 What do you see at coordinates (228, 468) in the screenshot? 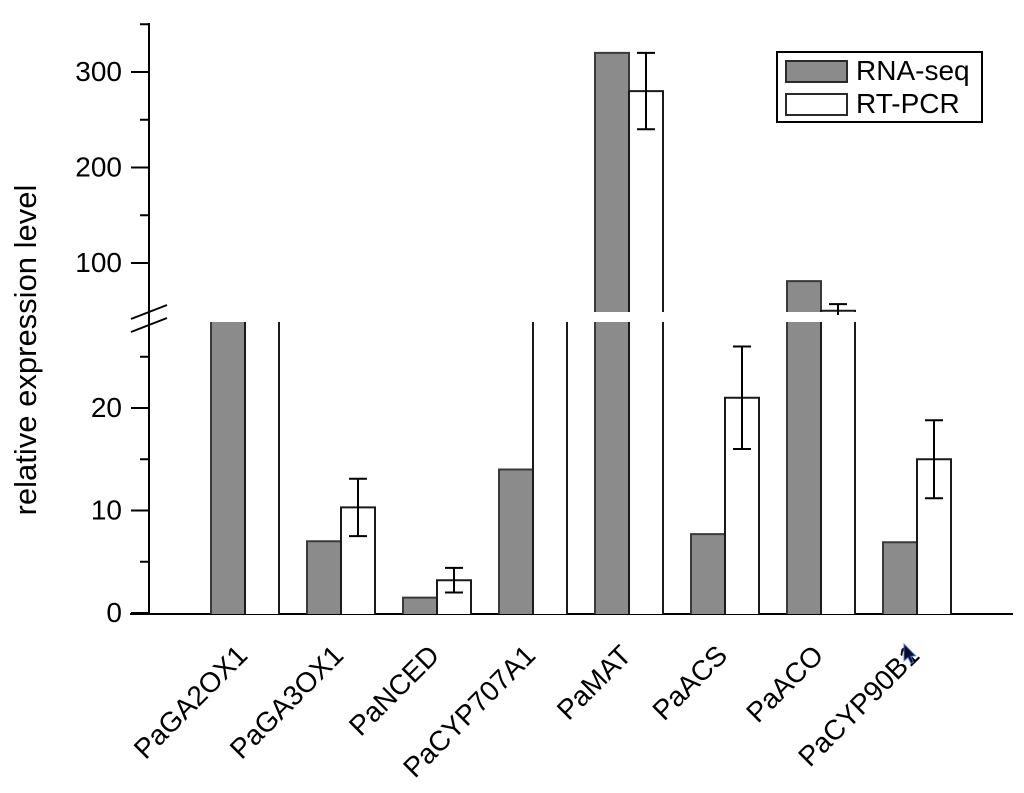
I see `bar-rnaseq-paga2ox1` at bounding box center [228, 468].